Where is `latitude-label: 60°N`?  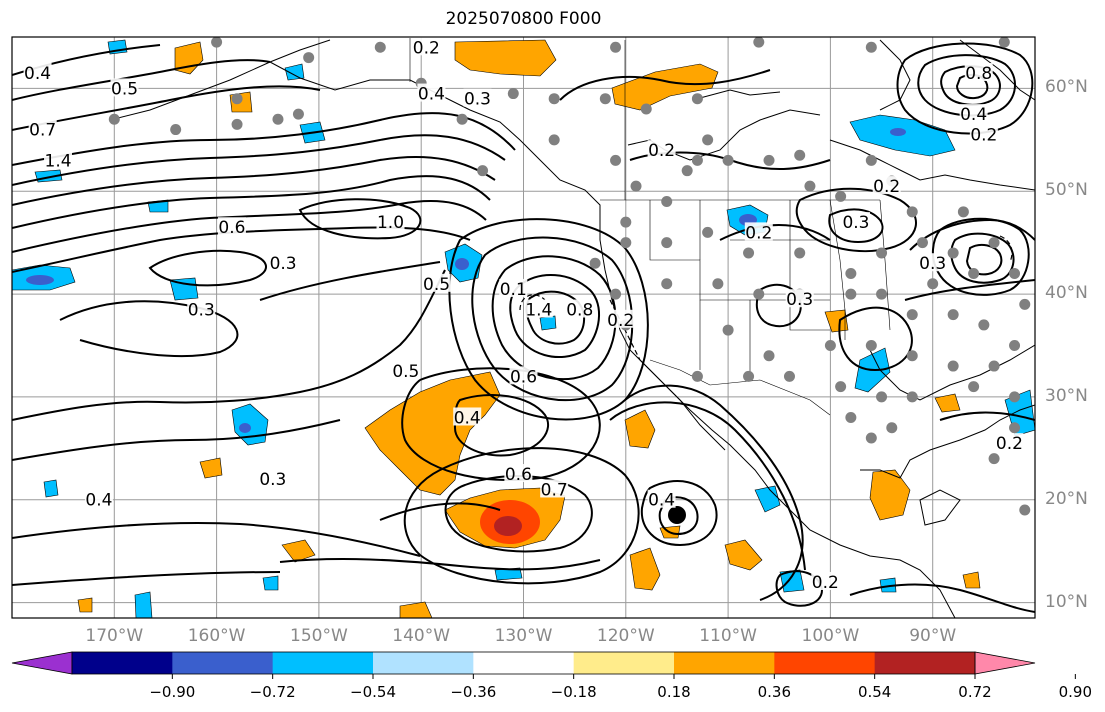 latitude-label: 60°N is located at coordinates (1066, 87).